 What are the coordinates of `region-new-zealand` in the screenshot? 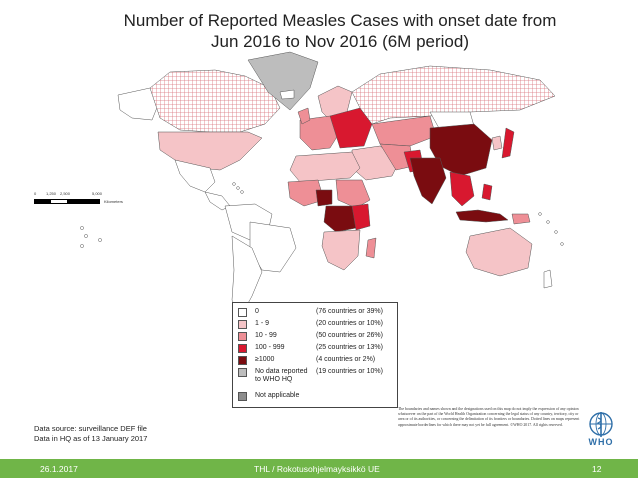 It's located at (548, 279).